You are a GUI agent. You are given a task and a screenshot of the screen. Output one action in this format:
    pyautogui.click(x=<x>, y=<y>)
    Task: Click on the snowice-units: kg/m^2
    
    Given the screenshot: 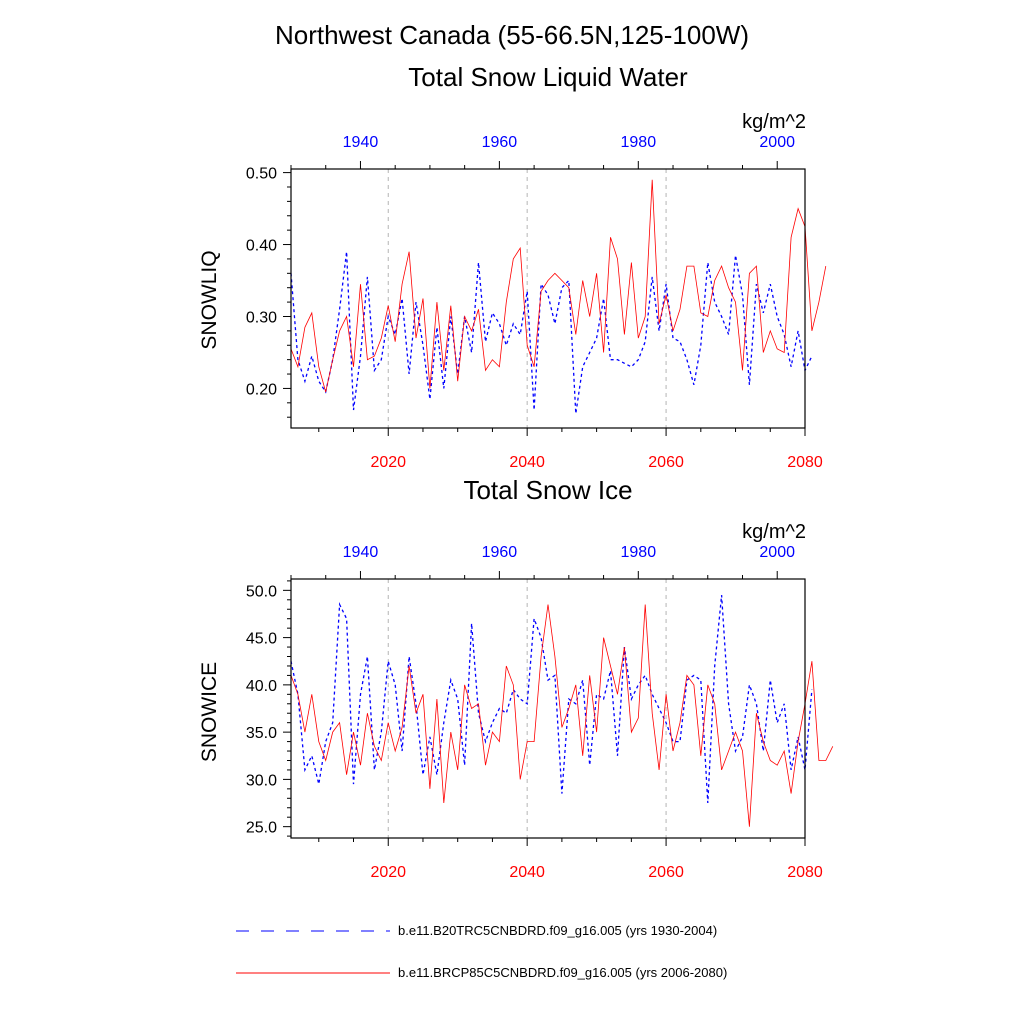 What is the action you would take?
    pyautogui.click(x=774, y=532)
    